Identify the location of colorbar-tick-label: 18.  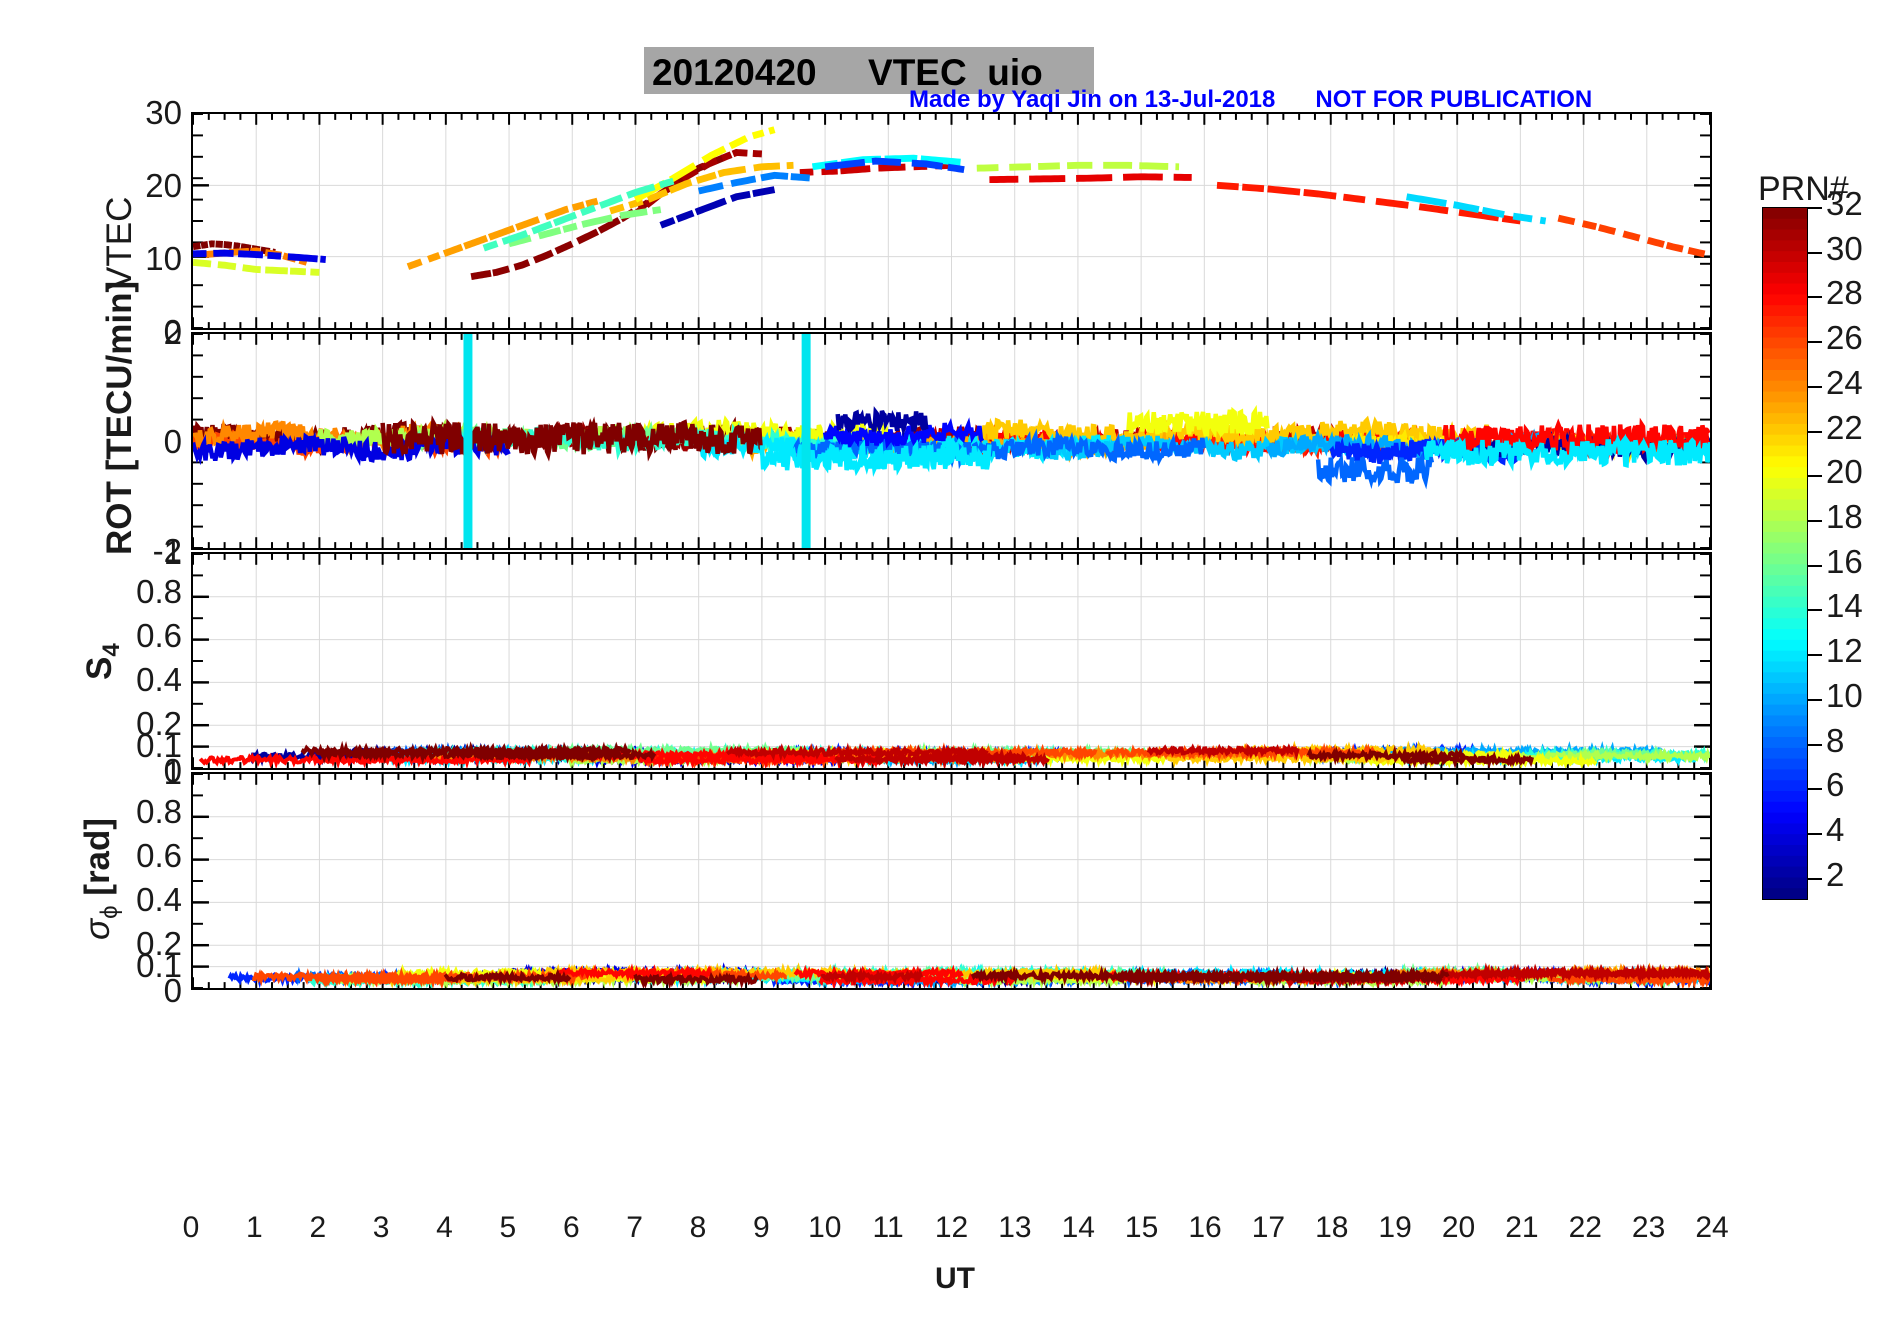
(1844, 516).